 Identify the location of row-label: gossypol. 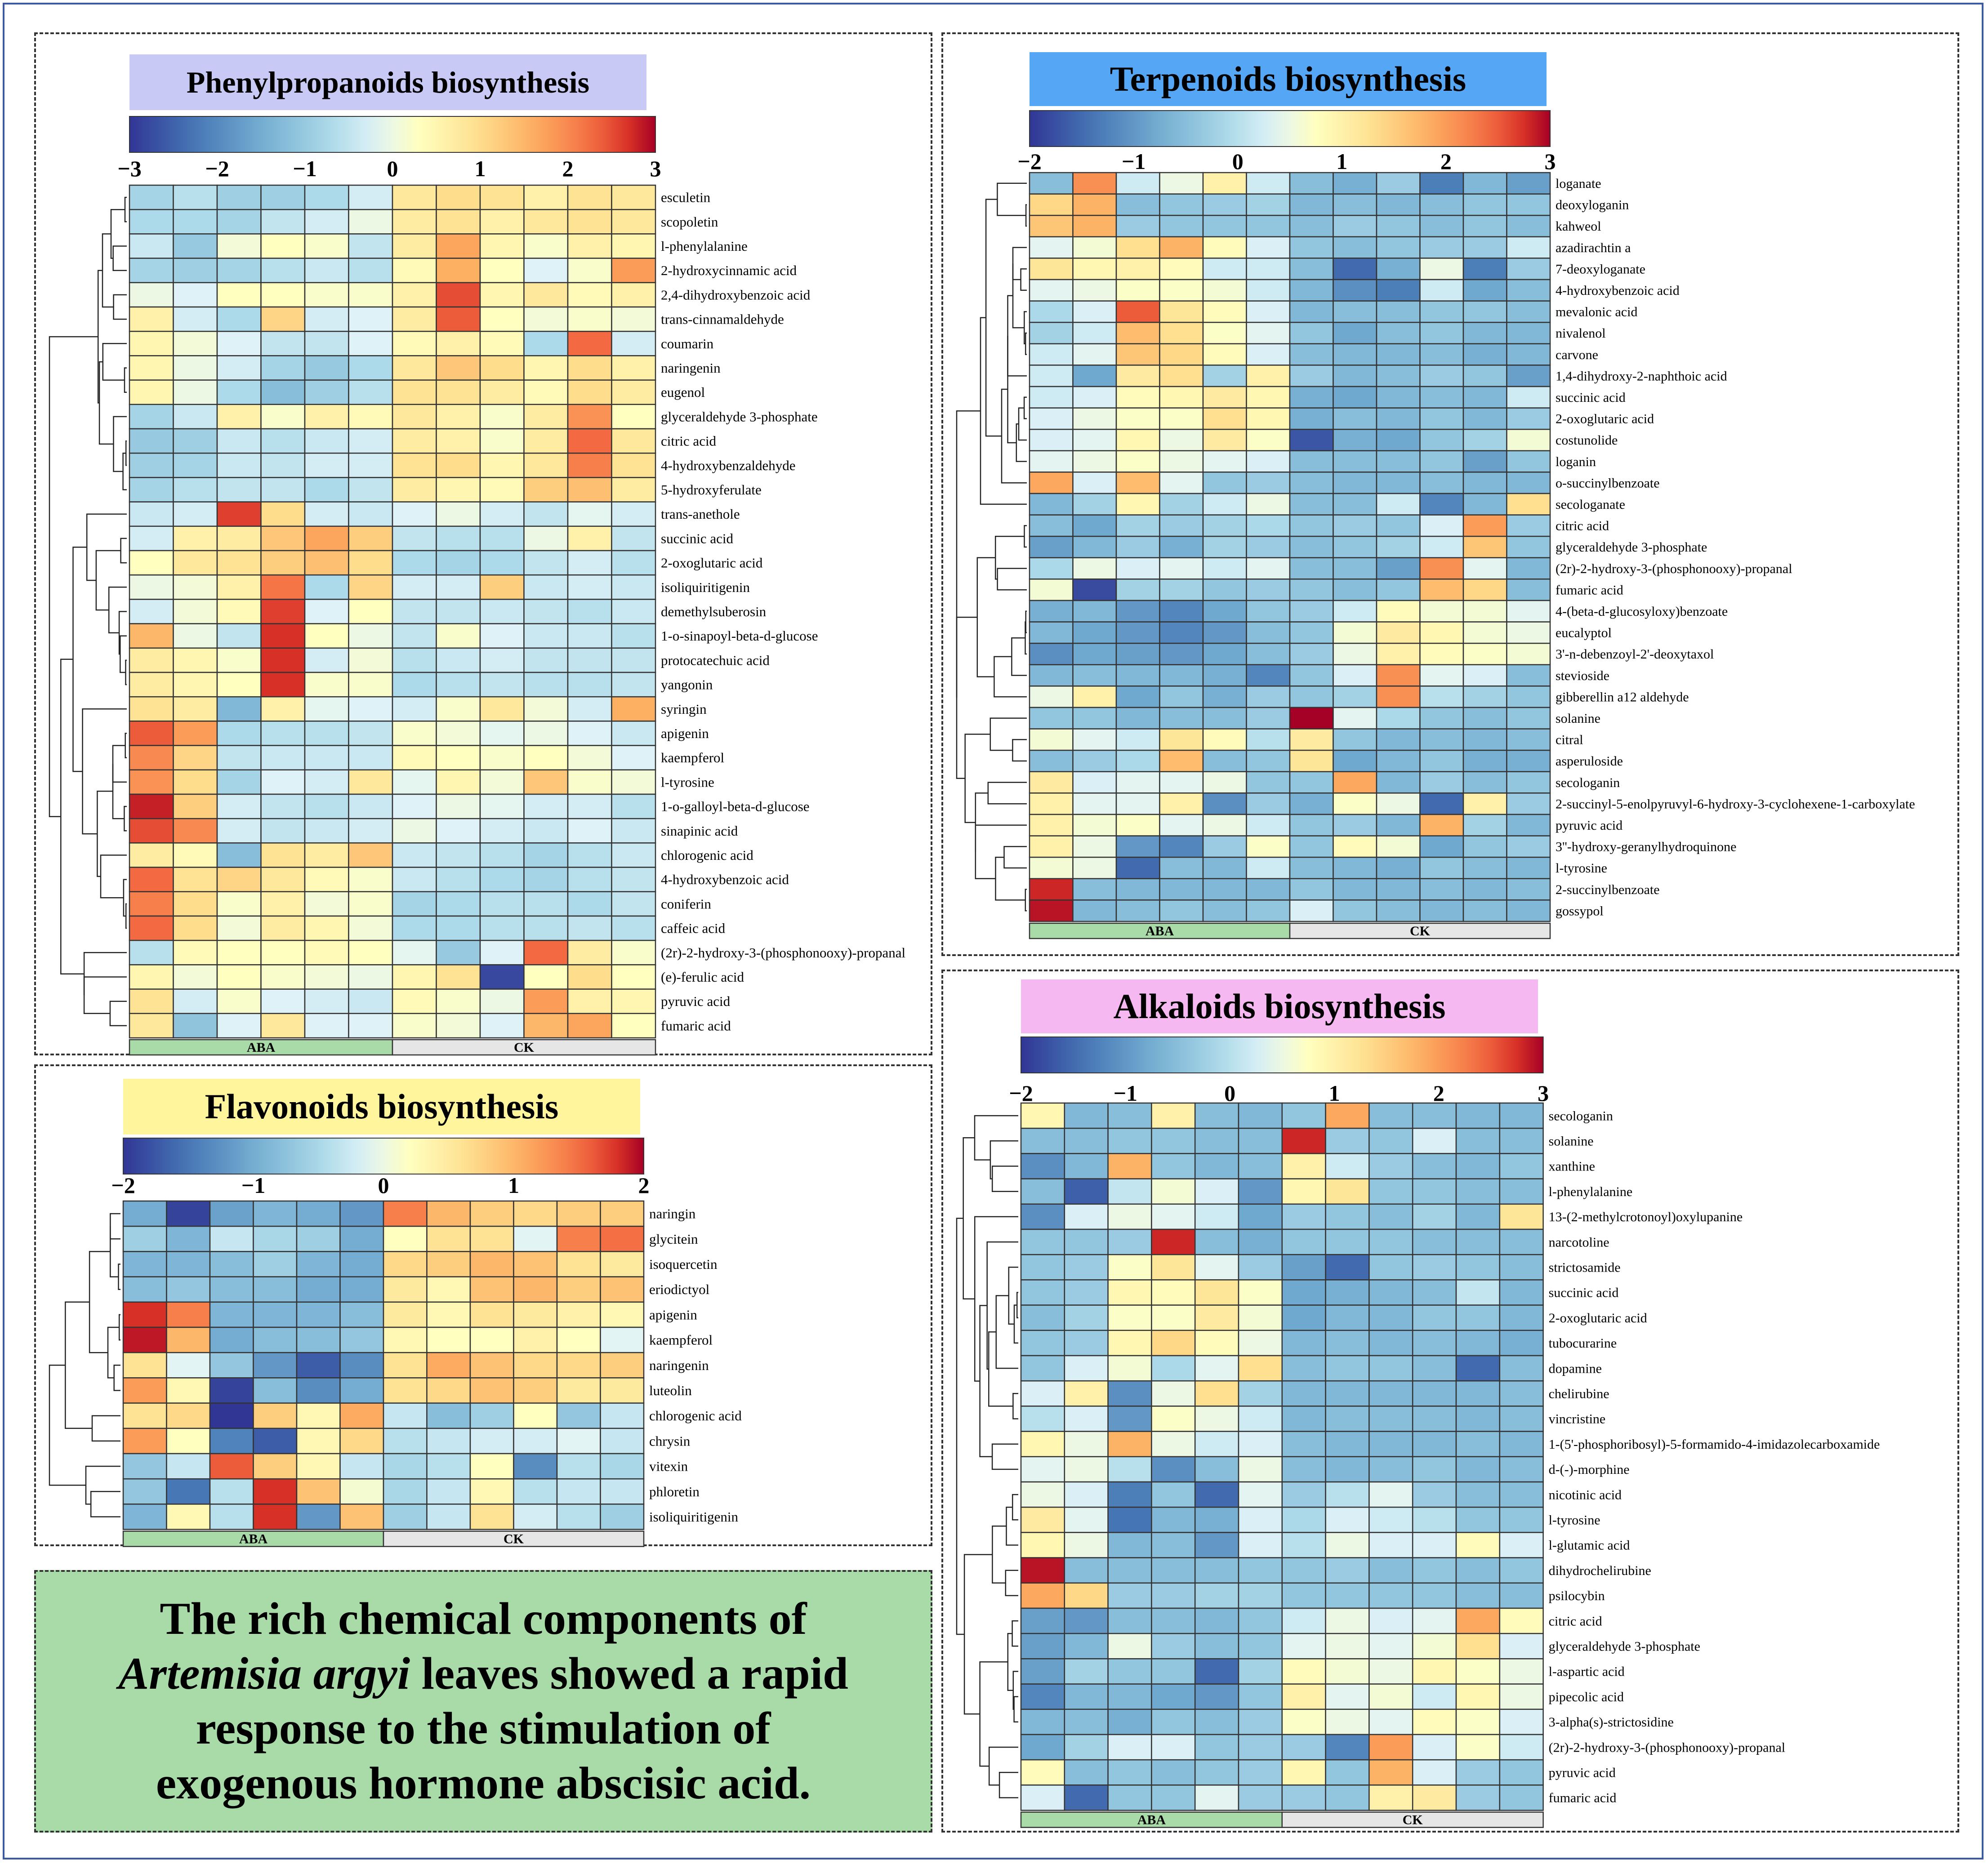
(1580, 910).